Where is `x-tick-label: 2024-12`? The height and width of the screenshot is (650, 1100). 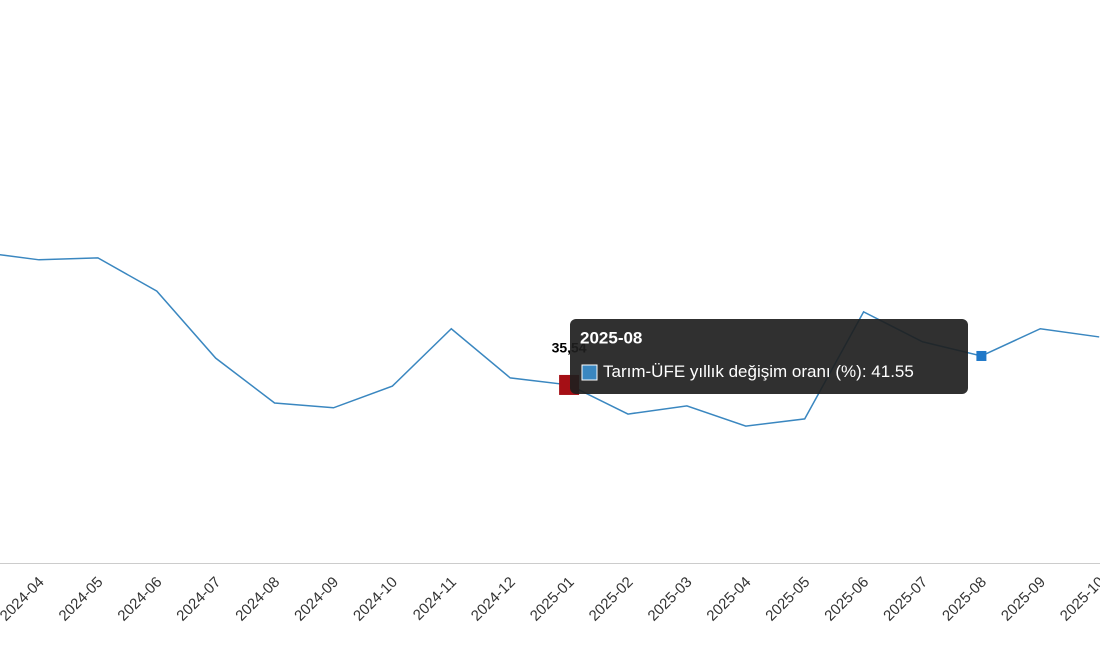 x-tick-label: 2024-12 is located at coordinates (493, 599).